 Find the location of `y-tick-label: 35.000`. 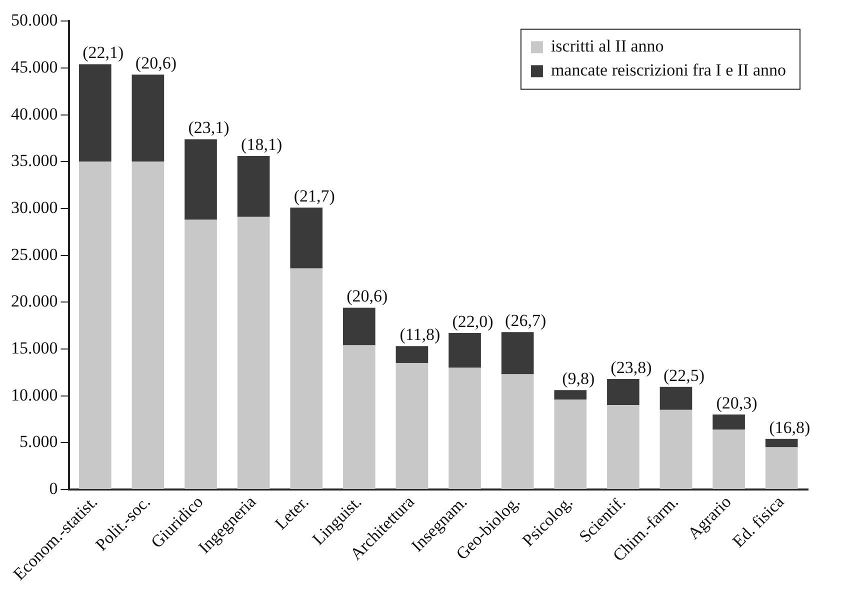

y-tick-label: 35.000 is located at coordinates (34, 160).